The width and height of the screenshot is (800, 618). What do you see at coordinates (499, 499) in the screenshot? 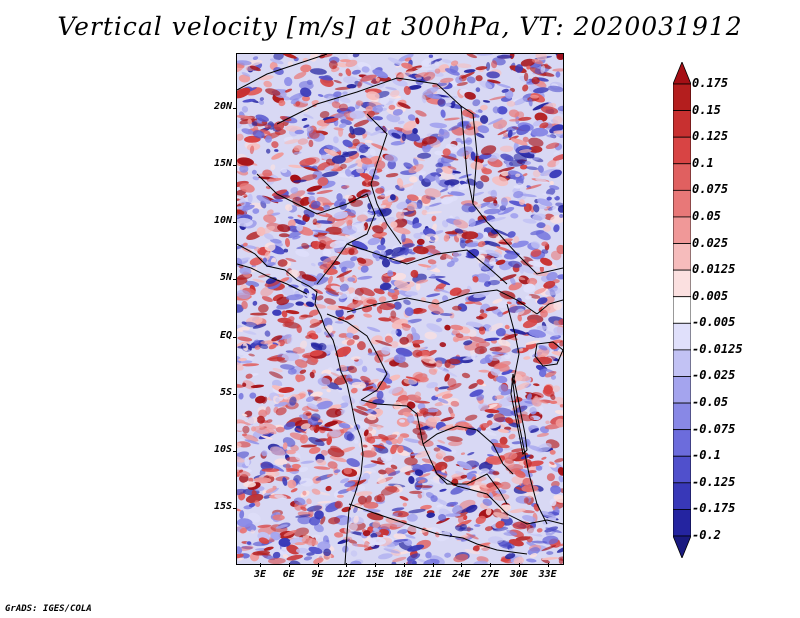
I see `border-zambia` at bounding box center [499, 499].